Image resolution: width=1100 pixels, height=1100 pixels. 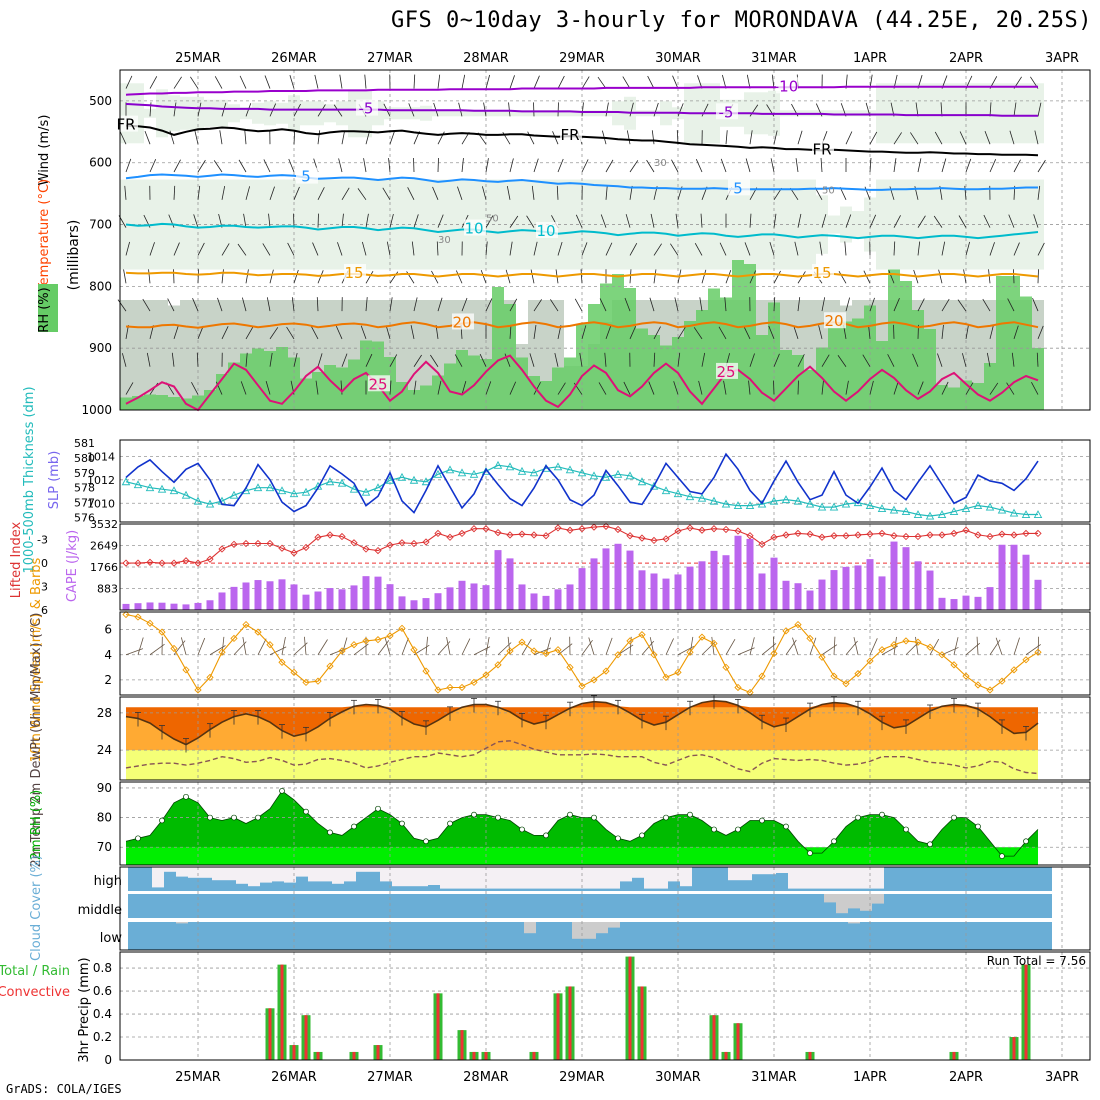 I want to click on date-label-top: 29MAR, so click(x=582, y=58).